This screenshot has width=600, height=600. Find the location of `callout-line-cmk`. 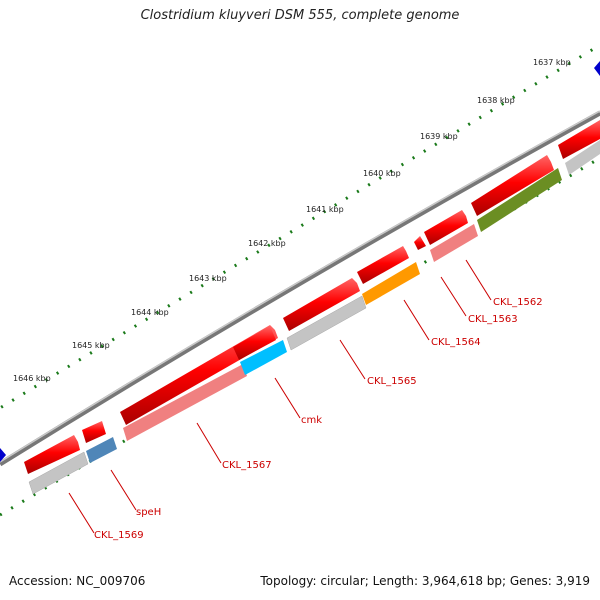

callout-line-cmk is located at coordinates (287, 398).